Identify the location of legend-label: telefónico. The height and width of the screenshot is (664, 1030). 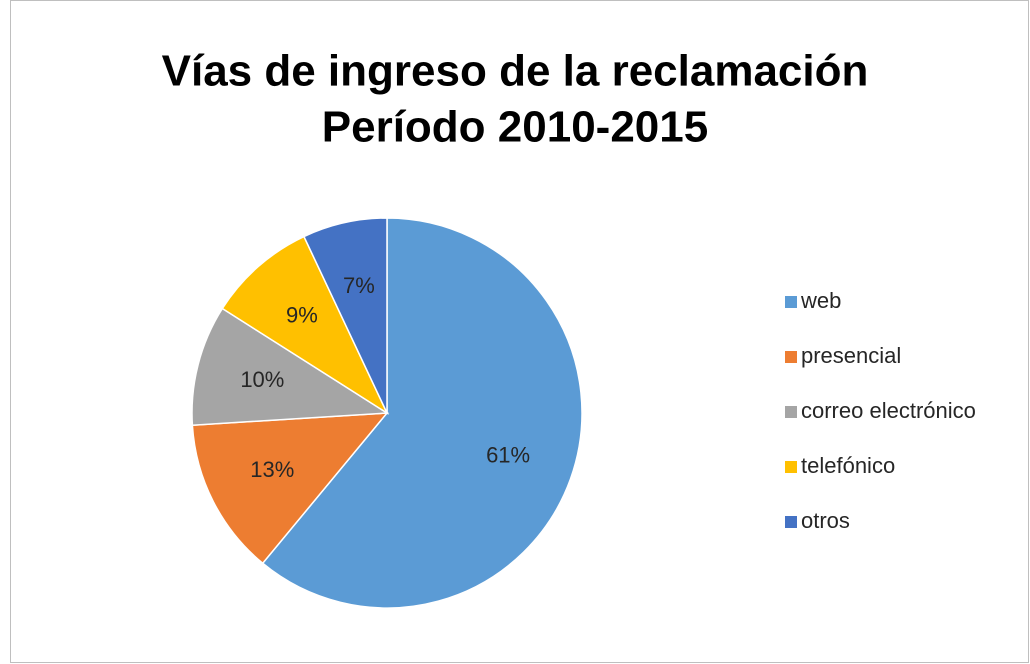
(848, 465).